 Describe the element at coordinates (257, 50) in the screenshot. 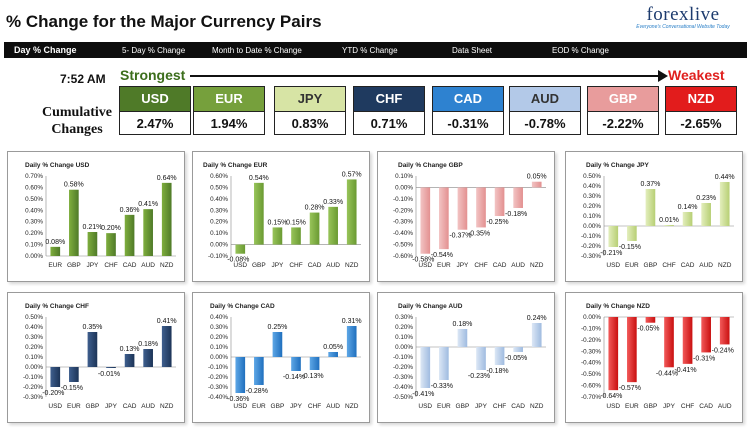

I see `tab-month-to-date-change: Month to Date % Change` at that location.